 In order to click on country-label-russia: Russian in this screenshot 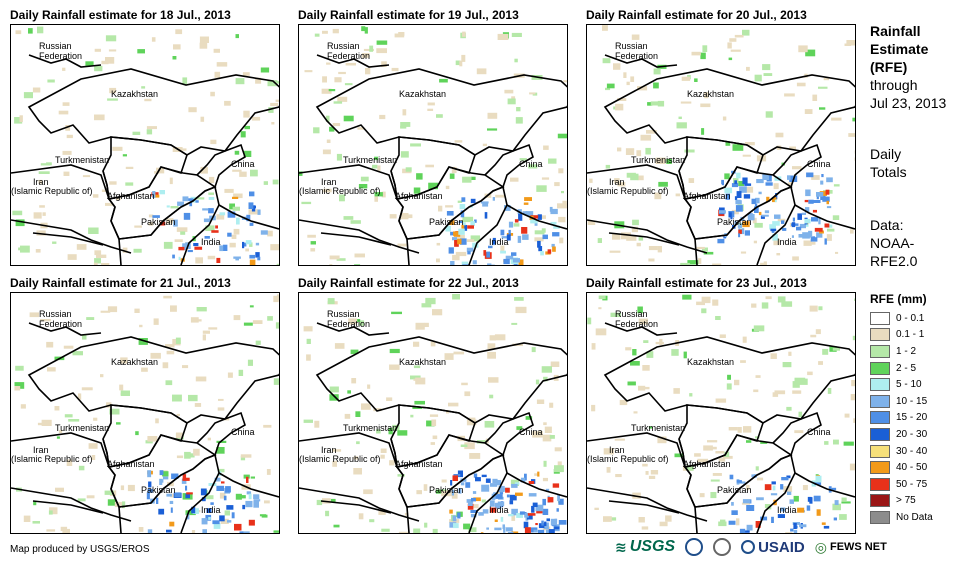, I will do `click(55, 314)`.